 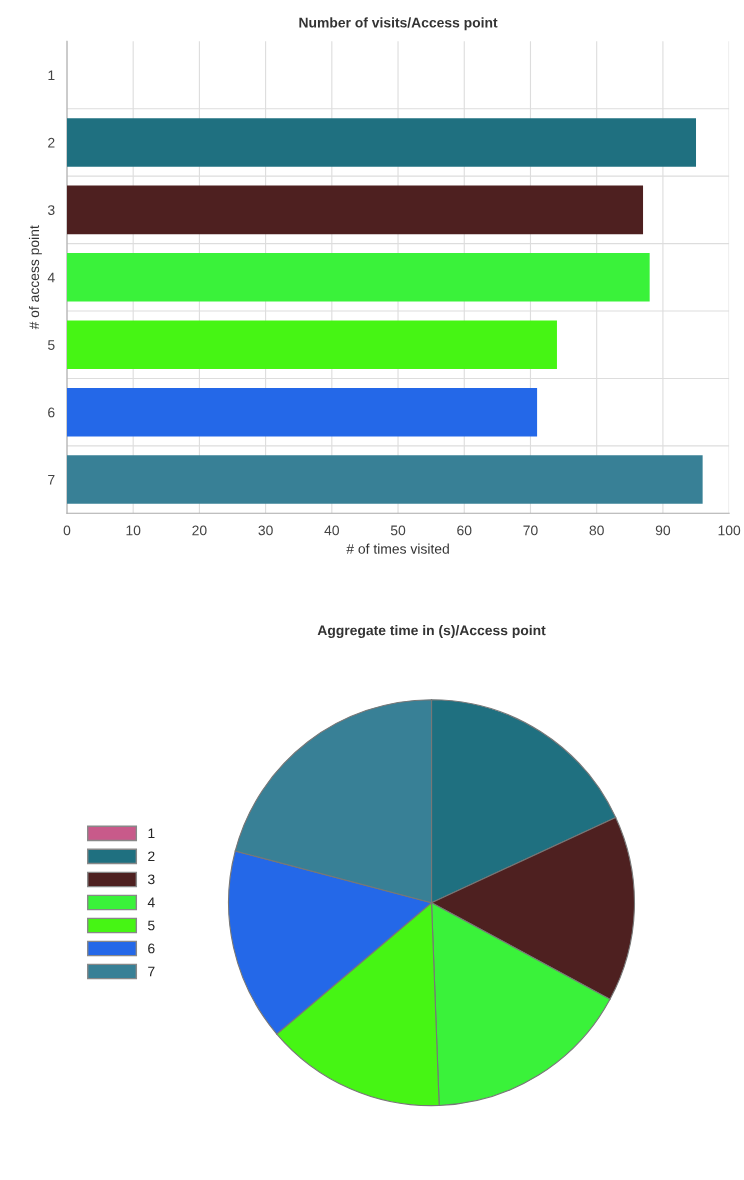 What do you see at coordinates (133, 530) in the screenshot?
I see `x-tick-label: 10` at bounding box center [133, 530].